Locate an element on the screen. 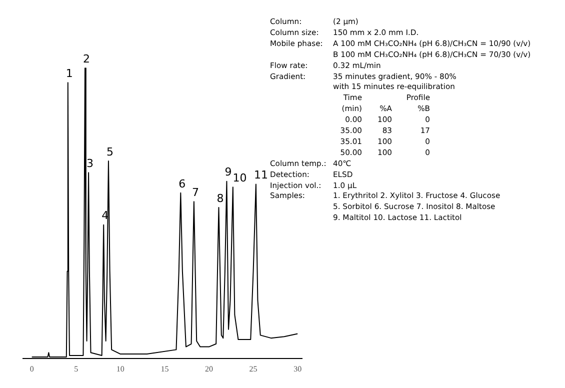 This screenshot has height=388, width=565. annotation: 4 is located at coordinates (105, 215).